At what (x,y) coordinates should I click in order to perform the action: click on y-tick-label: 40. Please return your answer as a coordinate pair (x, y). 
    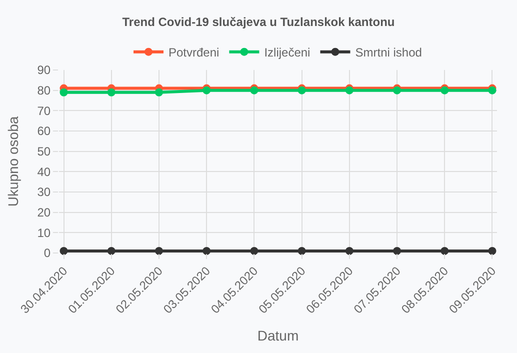
    Looking at the image, I should click on (44, 171).